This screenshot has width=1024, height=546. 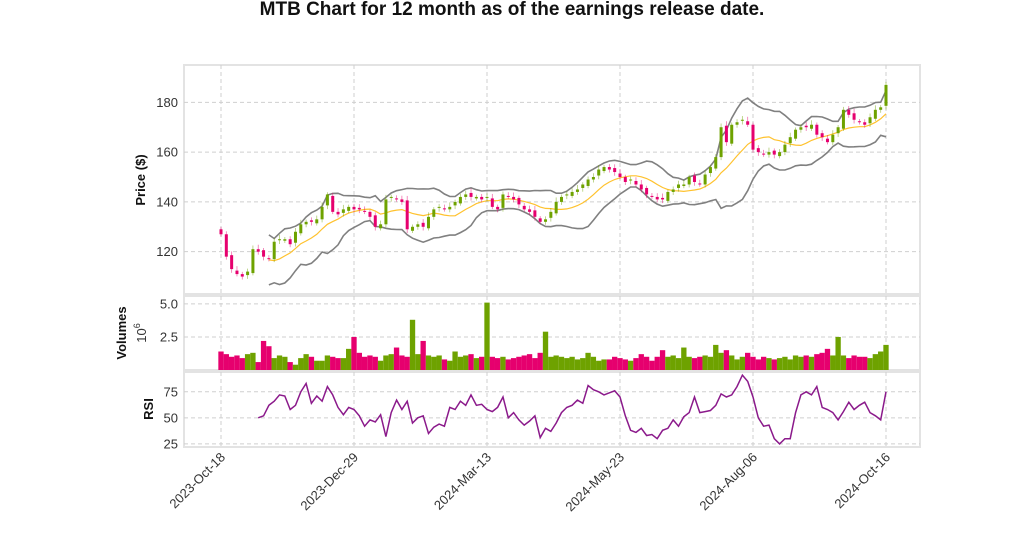 What do you see at coordinates (171, 417) in the screenshot?
I see `y-tick-label: 50` at bounding box center [171, 417].